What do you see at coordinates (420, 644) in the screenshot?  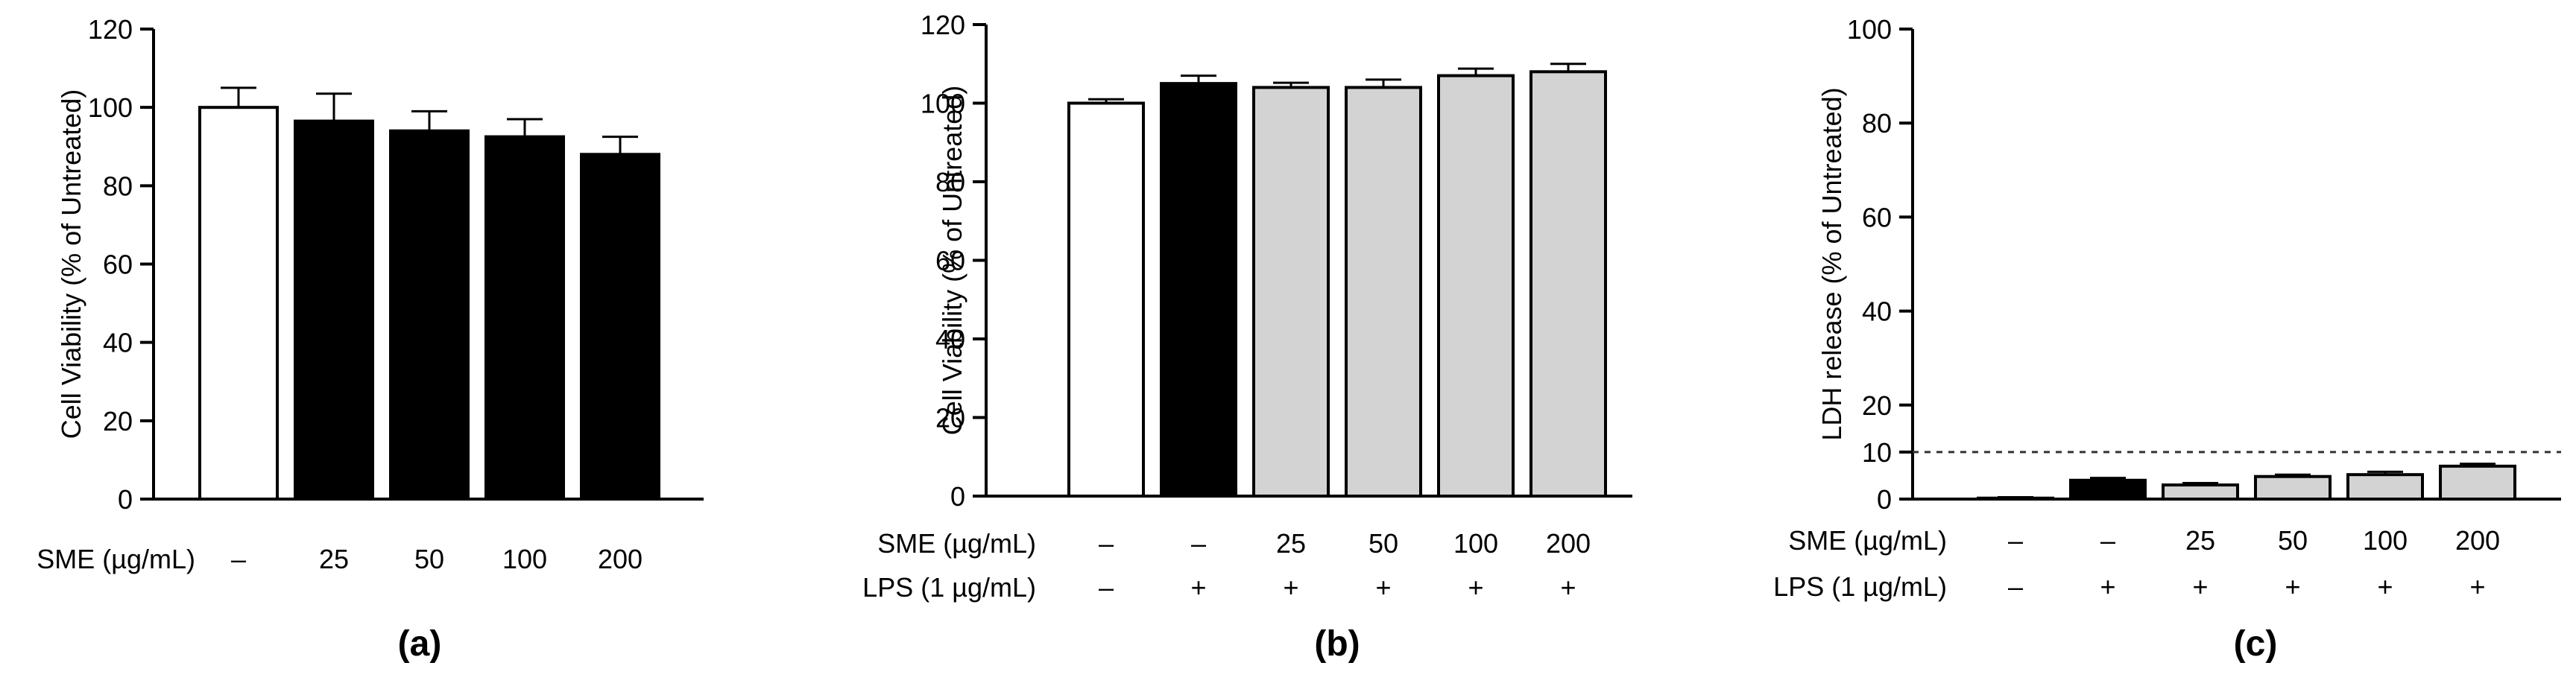 I see `panel-label: (a)` at bounding box center [420, 644].